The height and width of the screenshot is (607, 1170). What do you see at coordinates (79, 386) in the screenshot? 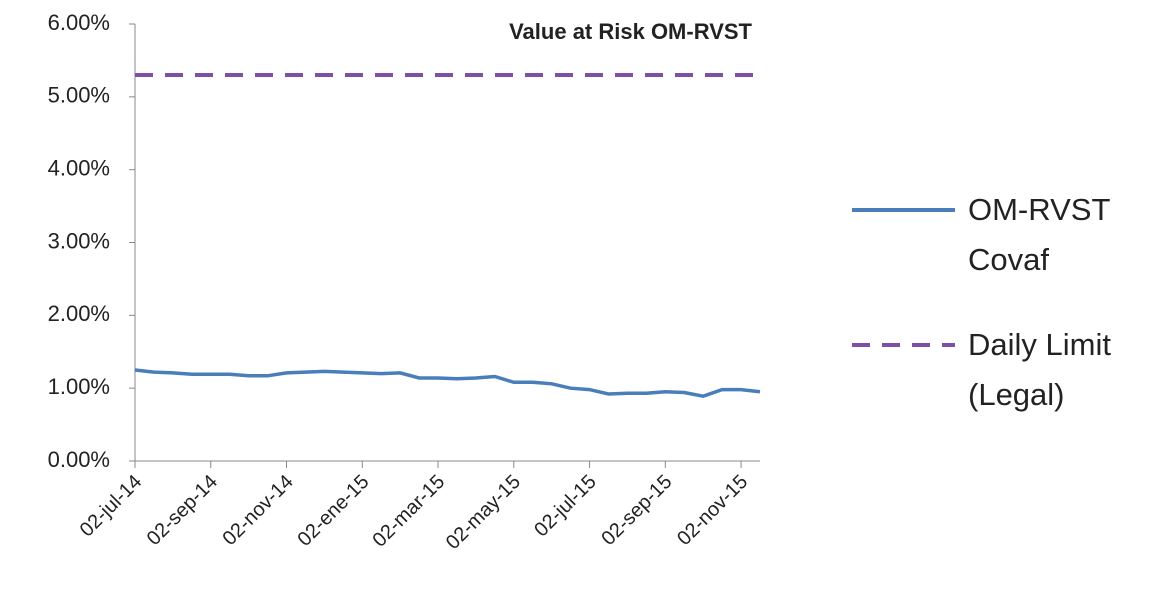
I see `y-tick-label: 1.00%` at bounding box center [79, 386].